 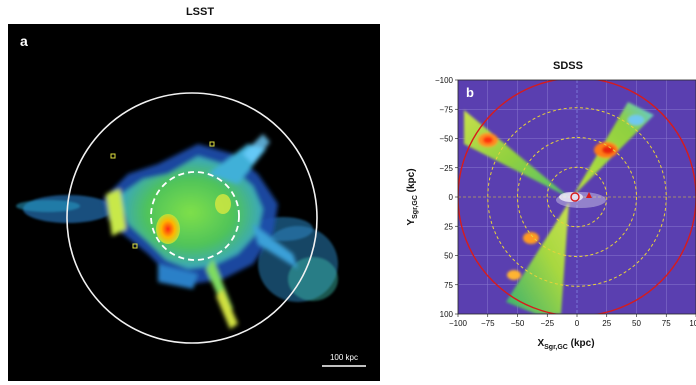 I want to click on x-tick-label: −75, so click(x=488, y=323).